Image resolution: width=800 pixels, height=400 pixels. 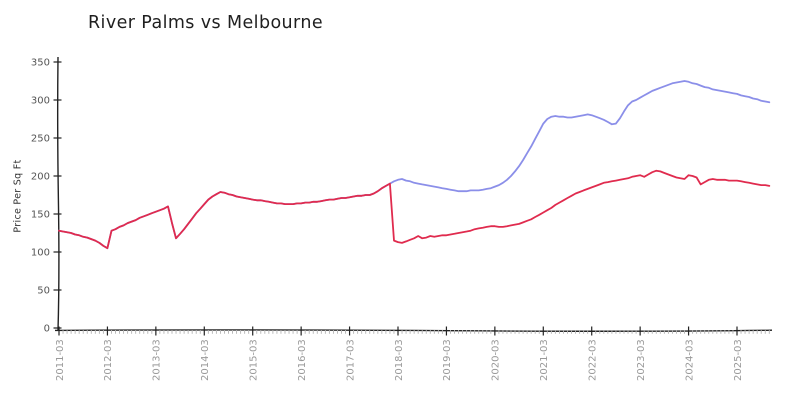 I want to click on x-tick-label: 2015-03, so click(x=254, y=360).